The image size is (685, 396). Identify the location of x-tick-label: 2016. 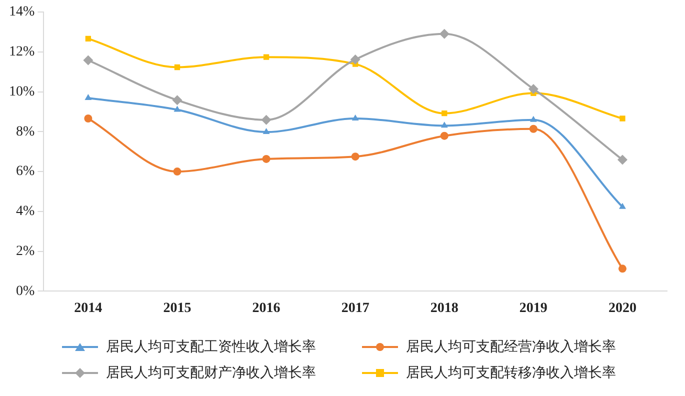
(266, 308).